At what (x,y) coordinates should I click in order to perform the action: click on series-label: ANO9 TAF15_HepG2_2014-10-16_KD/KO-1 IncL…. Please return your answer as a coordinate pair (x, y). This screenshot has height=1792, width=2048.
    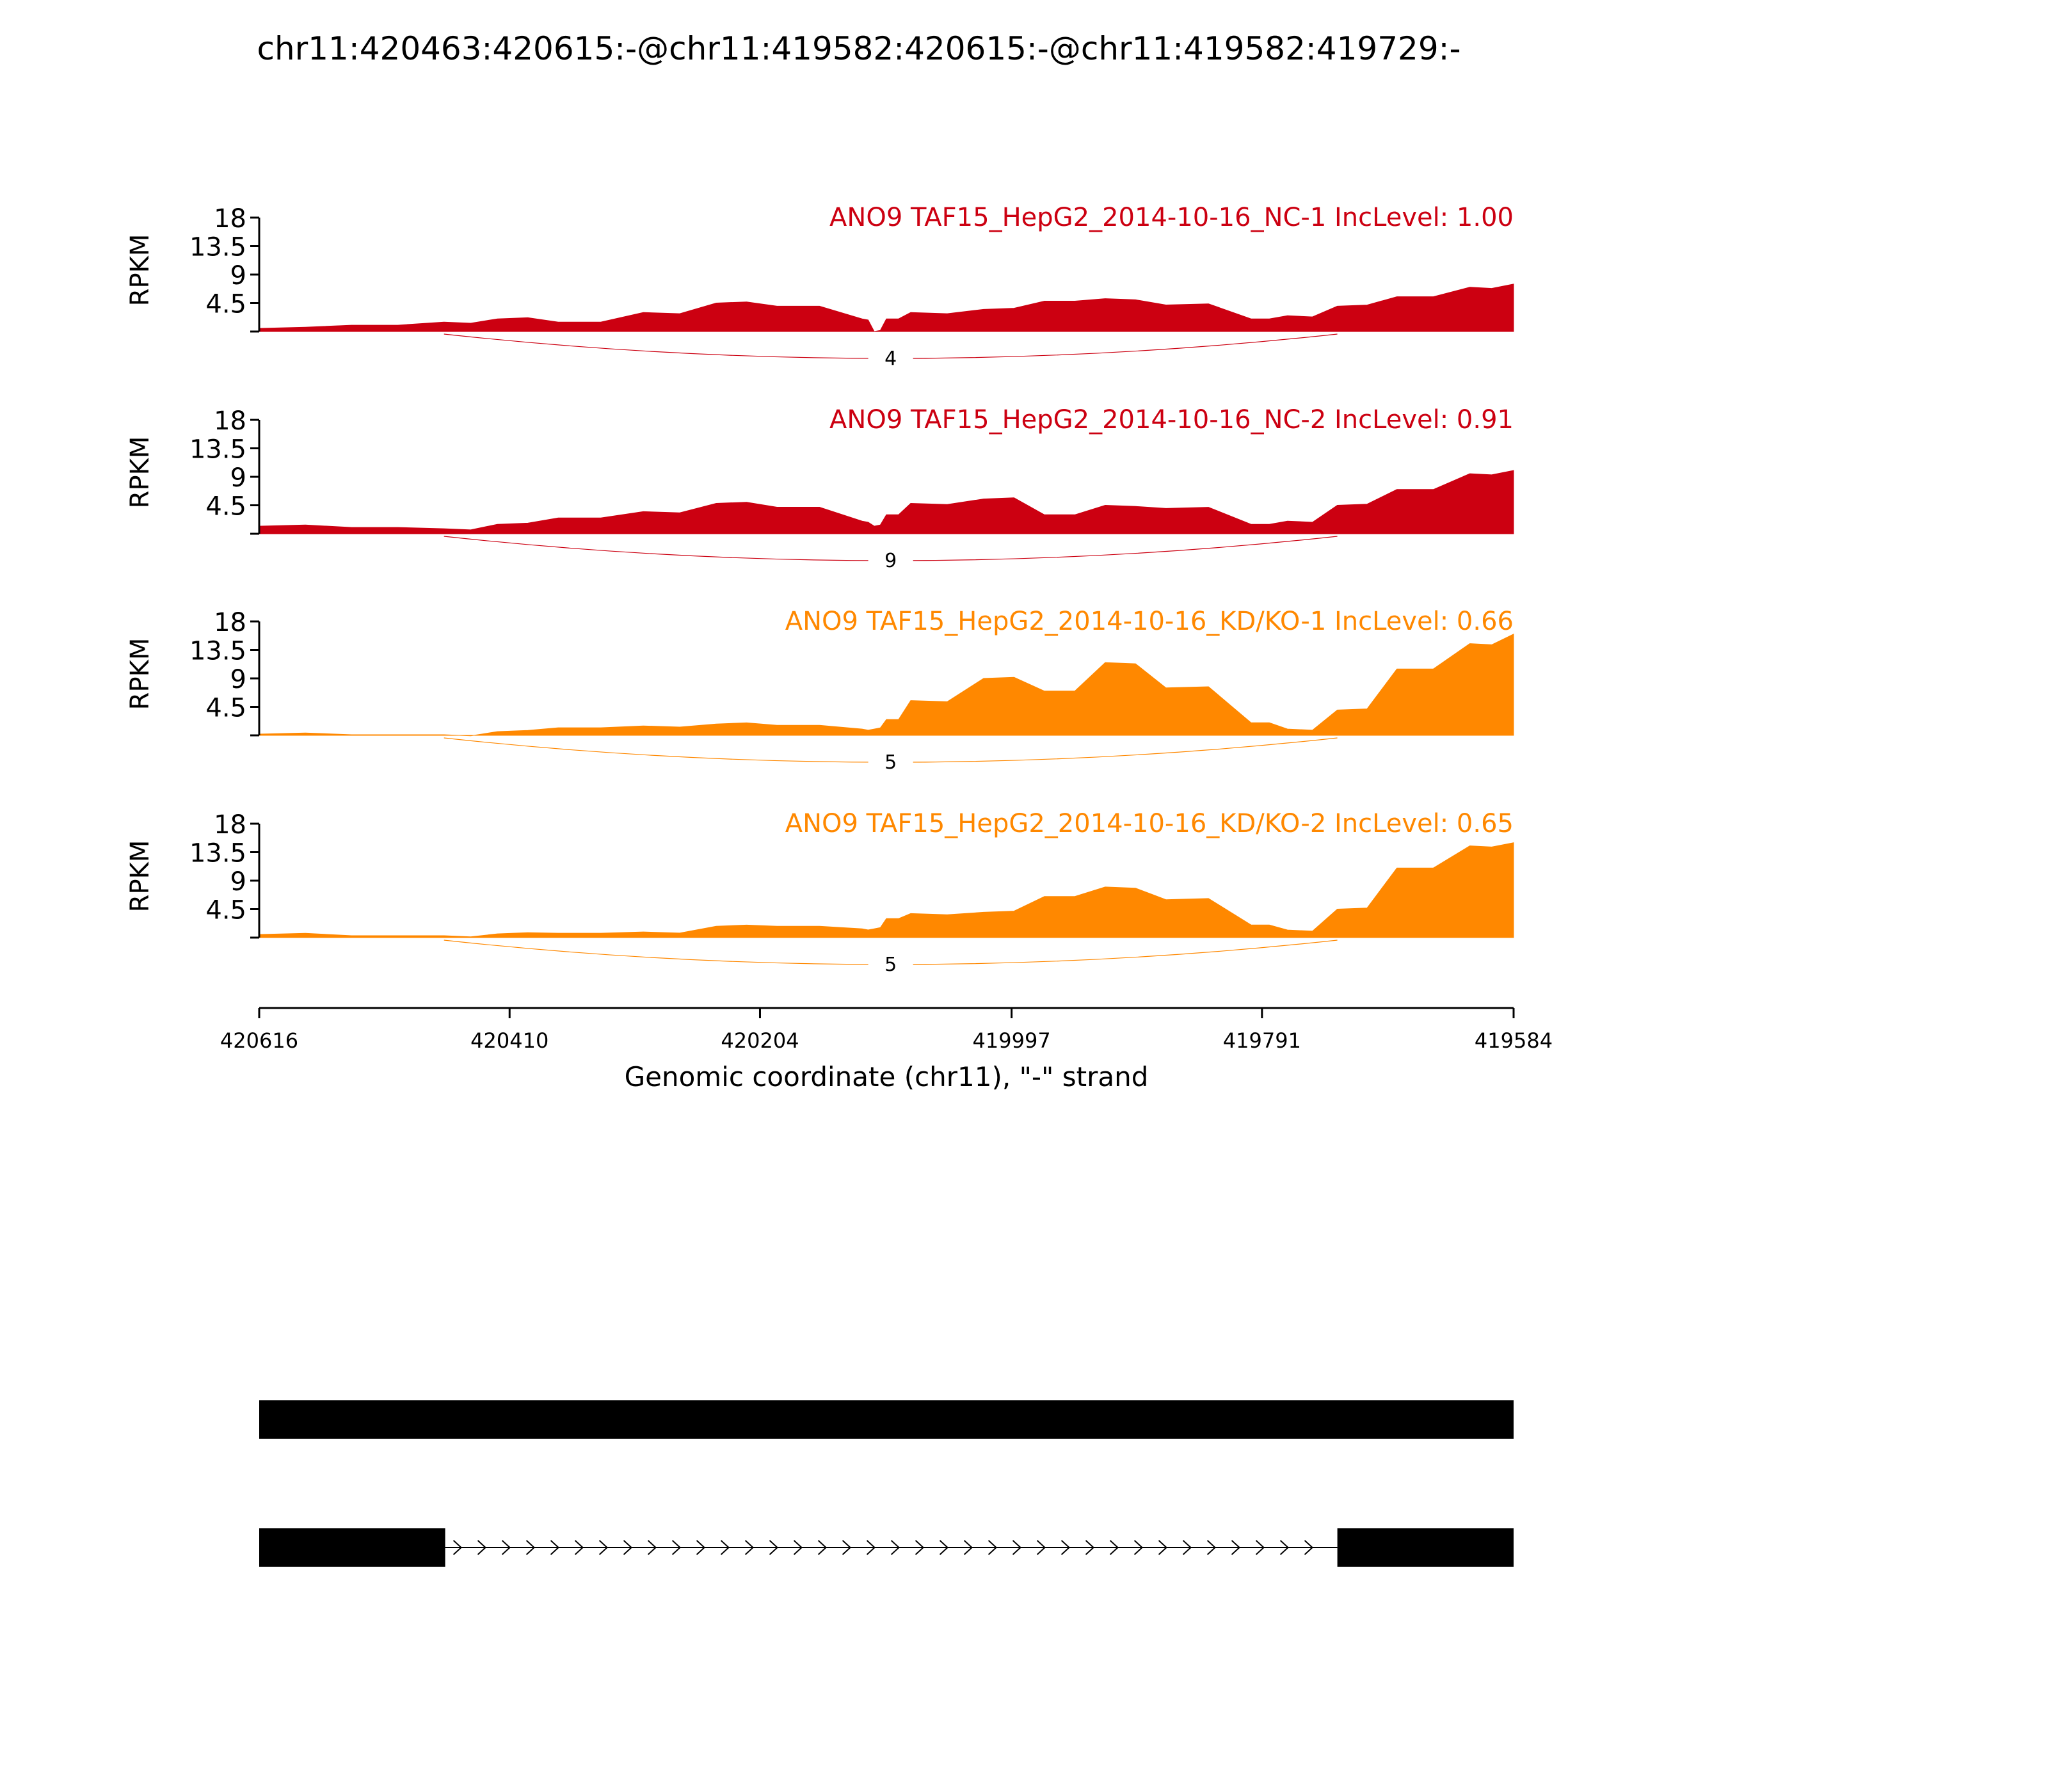
    Looking at the image, I should click on (1149, 621).